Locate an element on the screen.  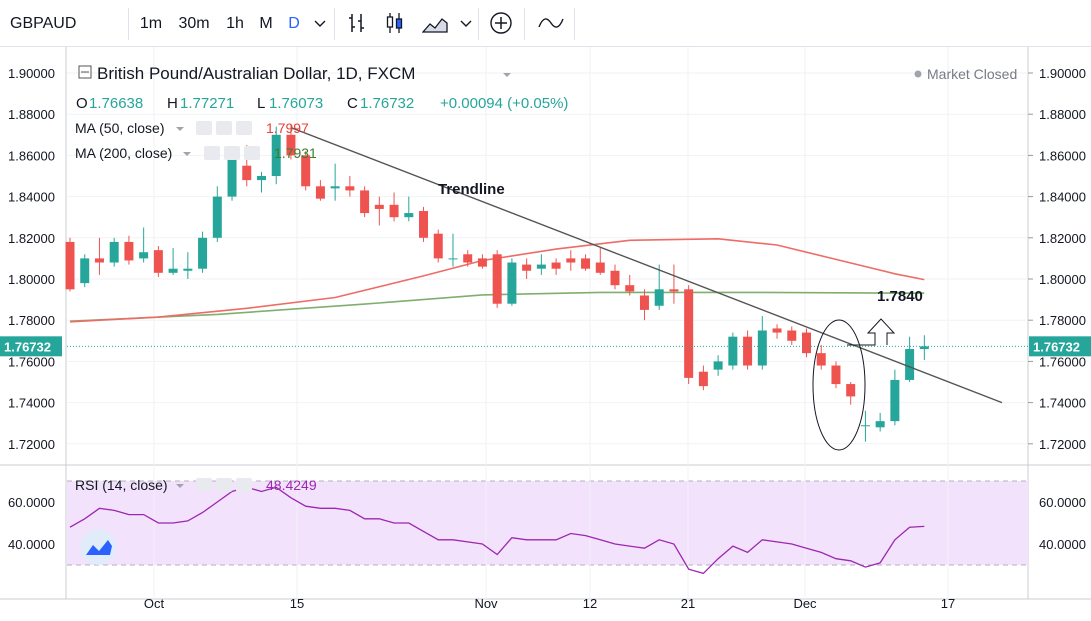
rsi-value: 48.4249 is located at coordinates (291, 485).